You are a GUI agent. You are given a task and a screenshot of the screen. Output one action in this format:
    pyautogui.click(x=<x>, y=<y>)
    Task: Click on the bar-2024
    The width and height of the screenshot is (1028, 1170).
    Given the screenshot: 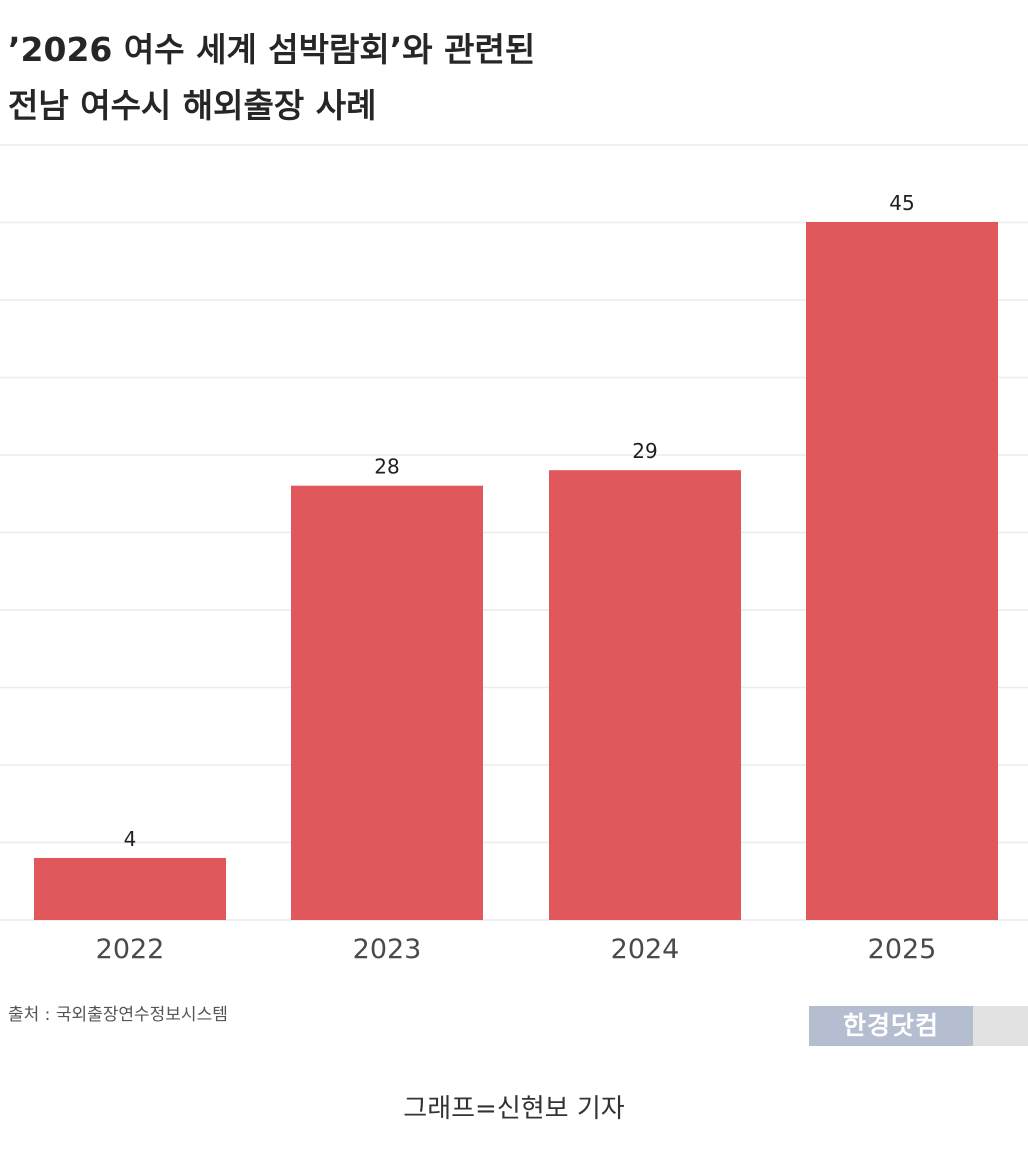 What is the action you would take?
    pyautogui.click(x=645, y=695)
    